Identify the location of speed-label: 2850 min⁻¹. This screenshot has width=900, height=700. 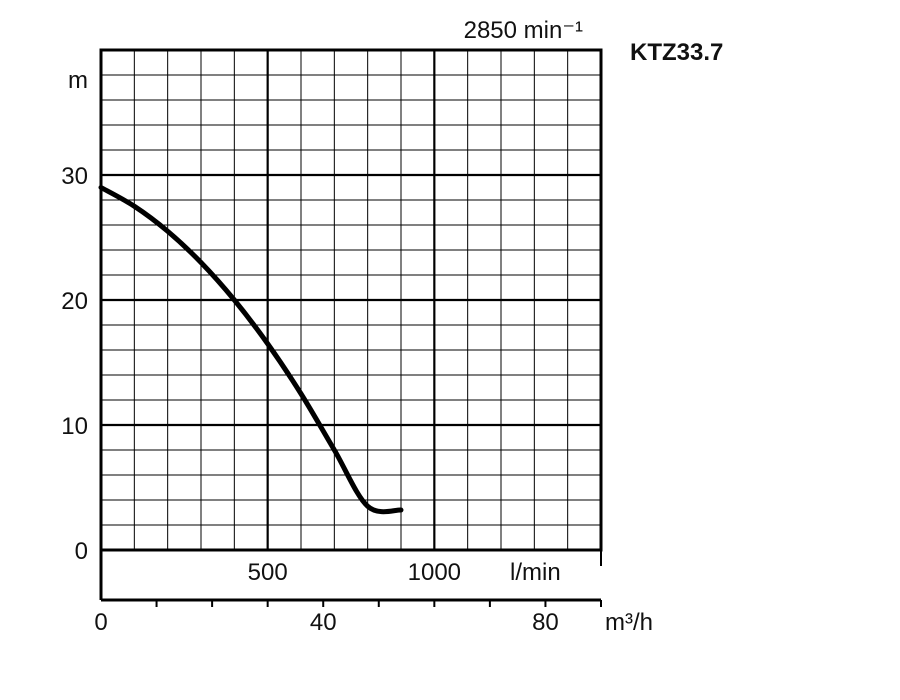
(523, 30).